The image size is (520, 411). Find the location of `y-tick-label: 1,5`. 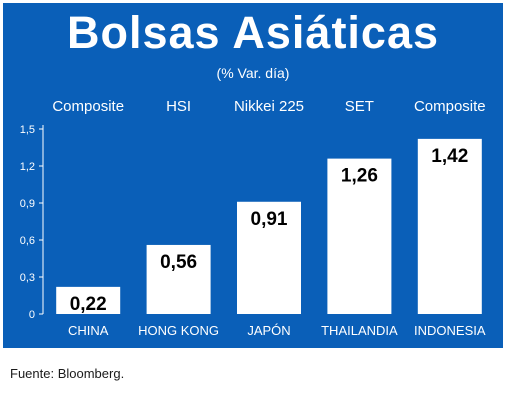

y-tick-label: 1,5 is located at coordinates (27, 130).